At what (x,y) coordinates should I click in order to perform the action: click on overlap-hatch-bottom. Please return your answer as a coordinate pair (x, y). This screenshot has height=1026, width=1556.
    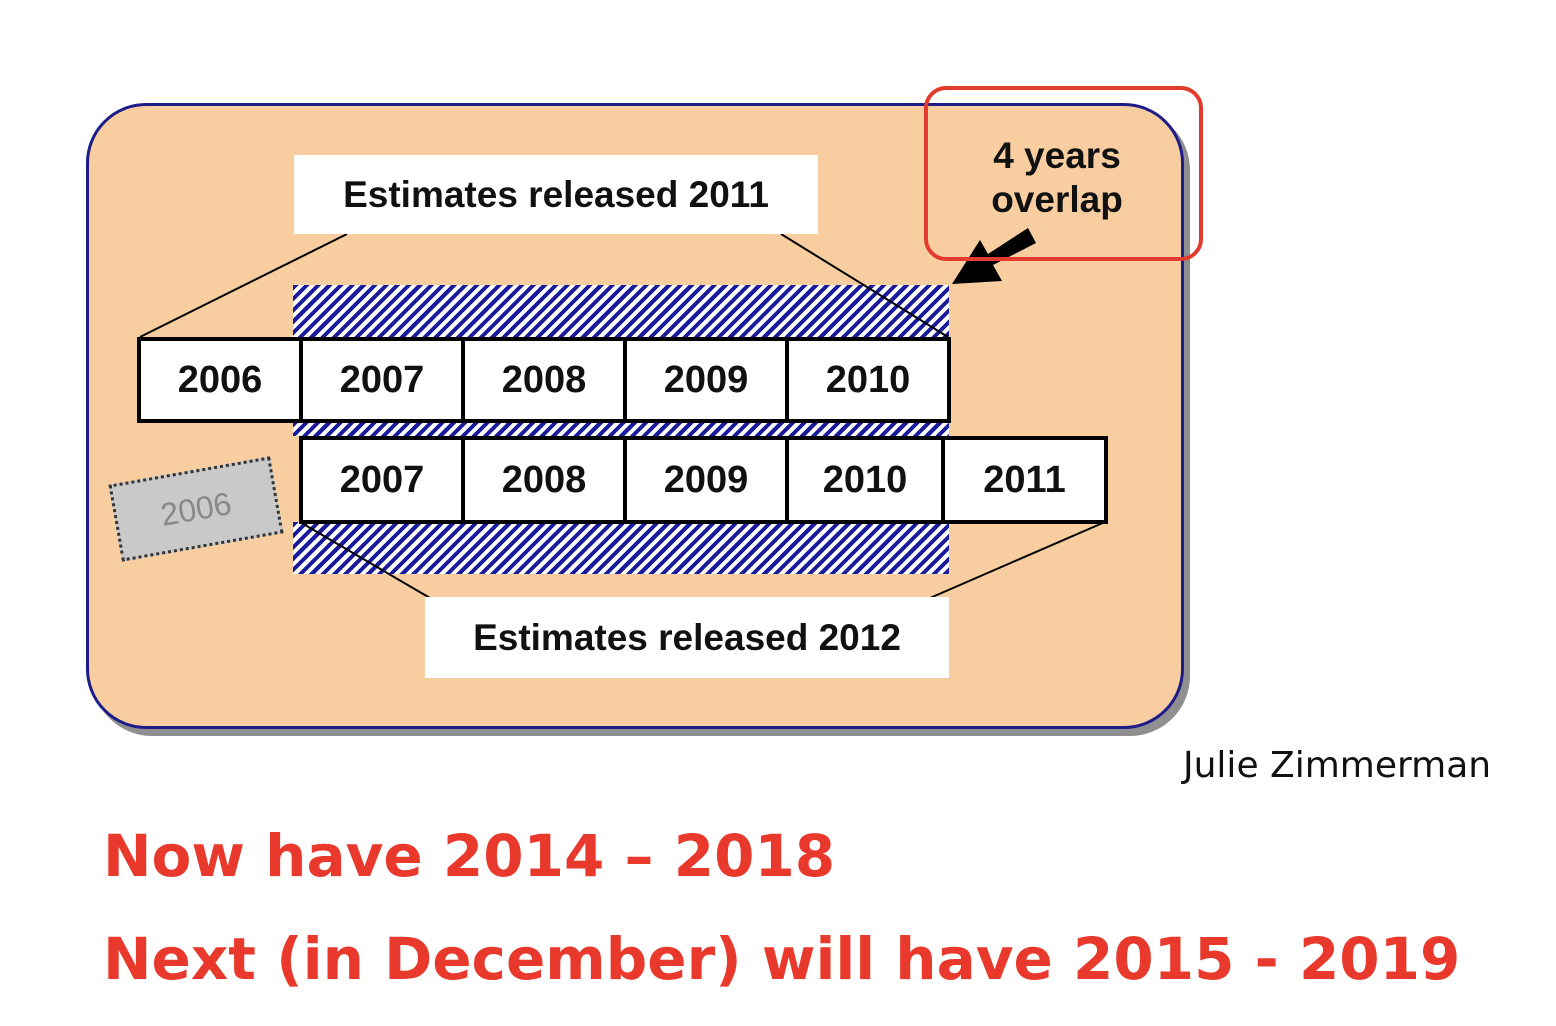
    Looking at the image, I should click on (621, 548).